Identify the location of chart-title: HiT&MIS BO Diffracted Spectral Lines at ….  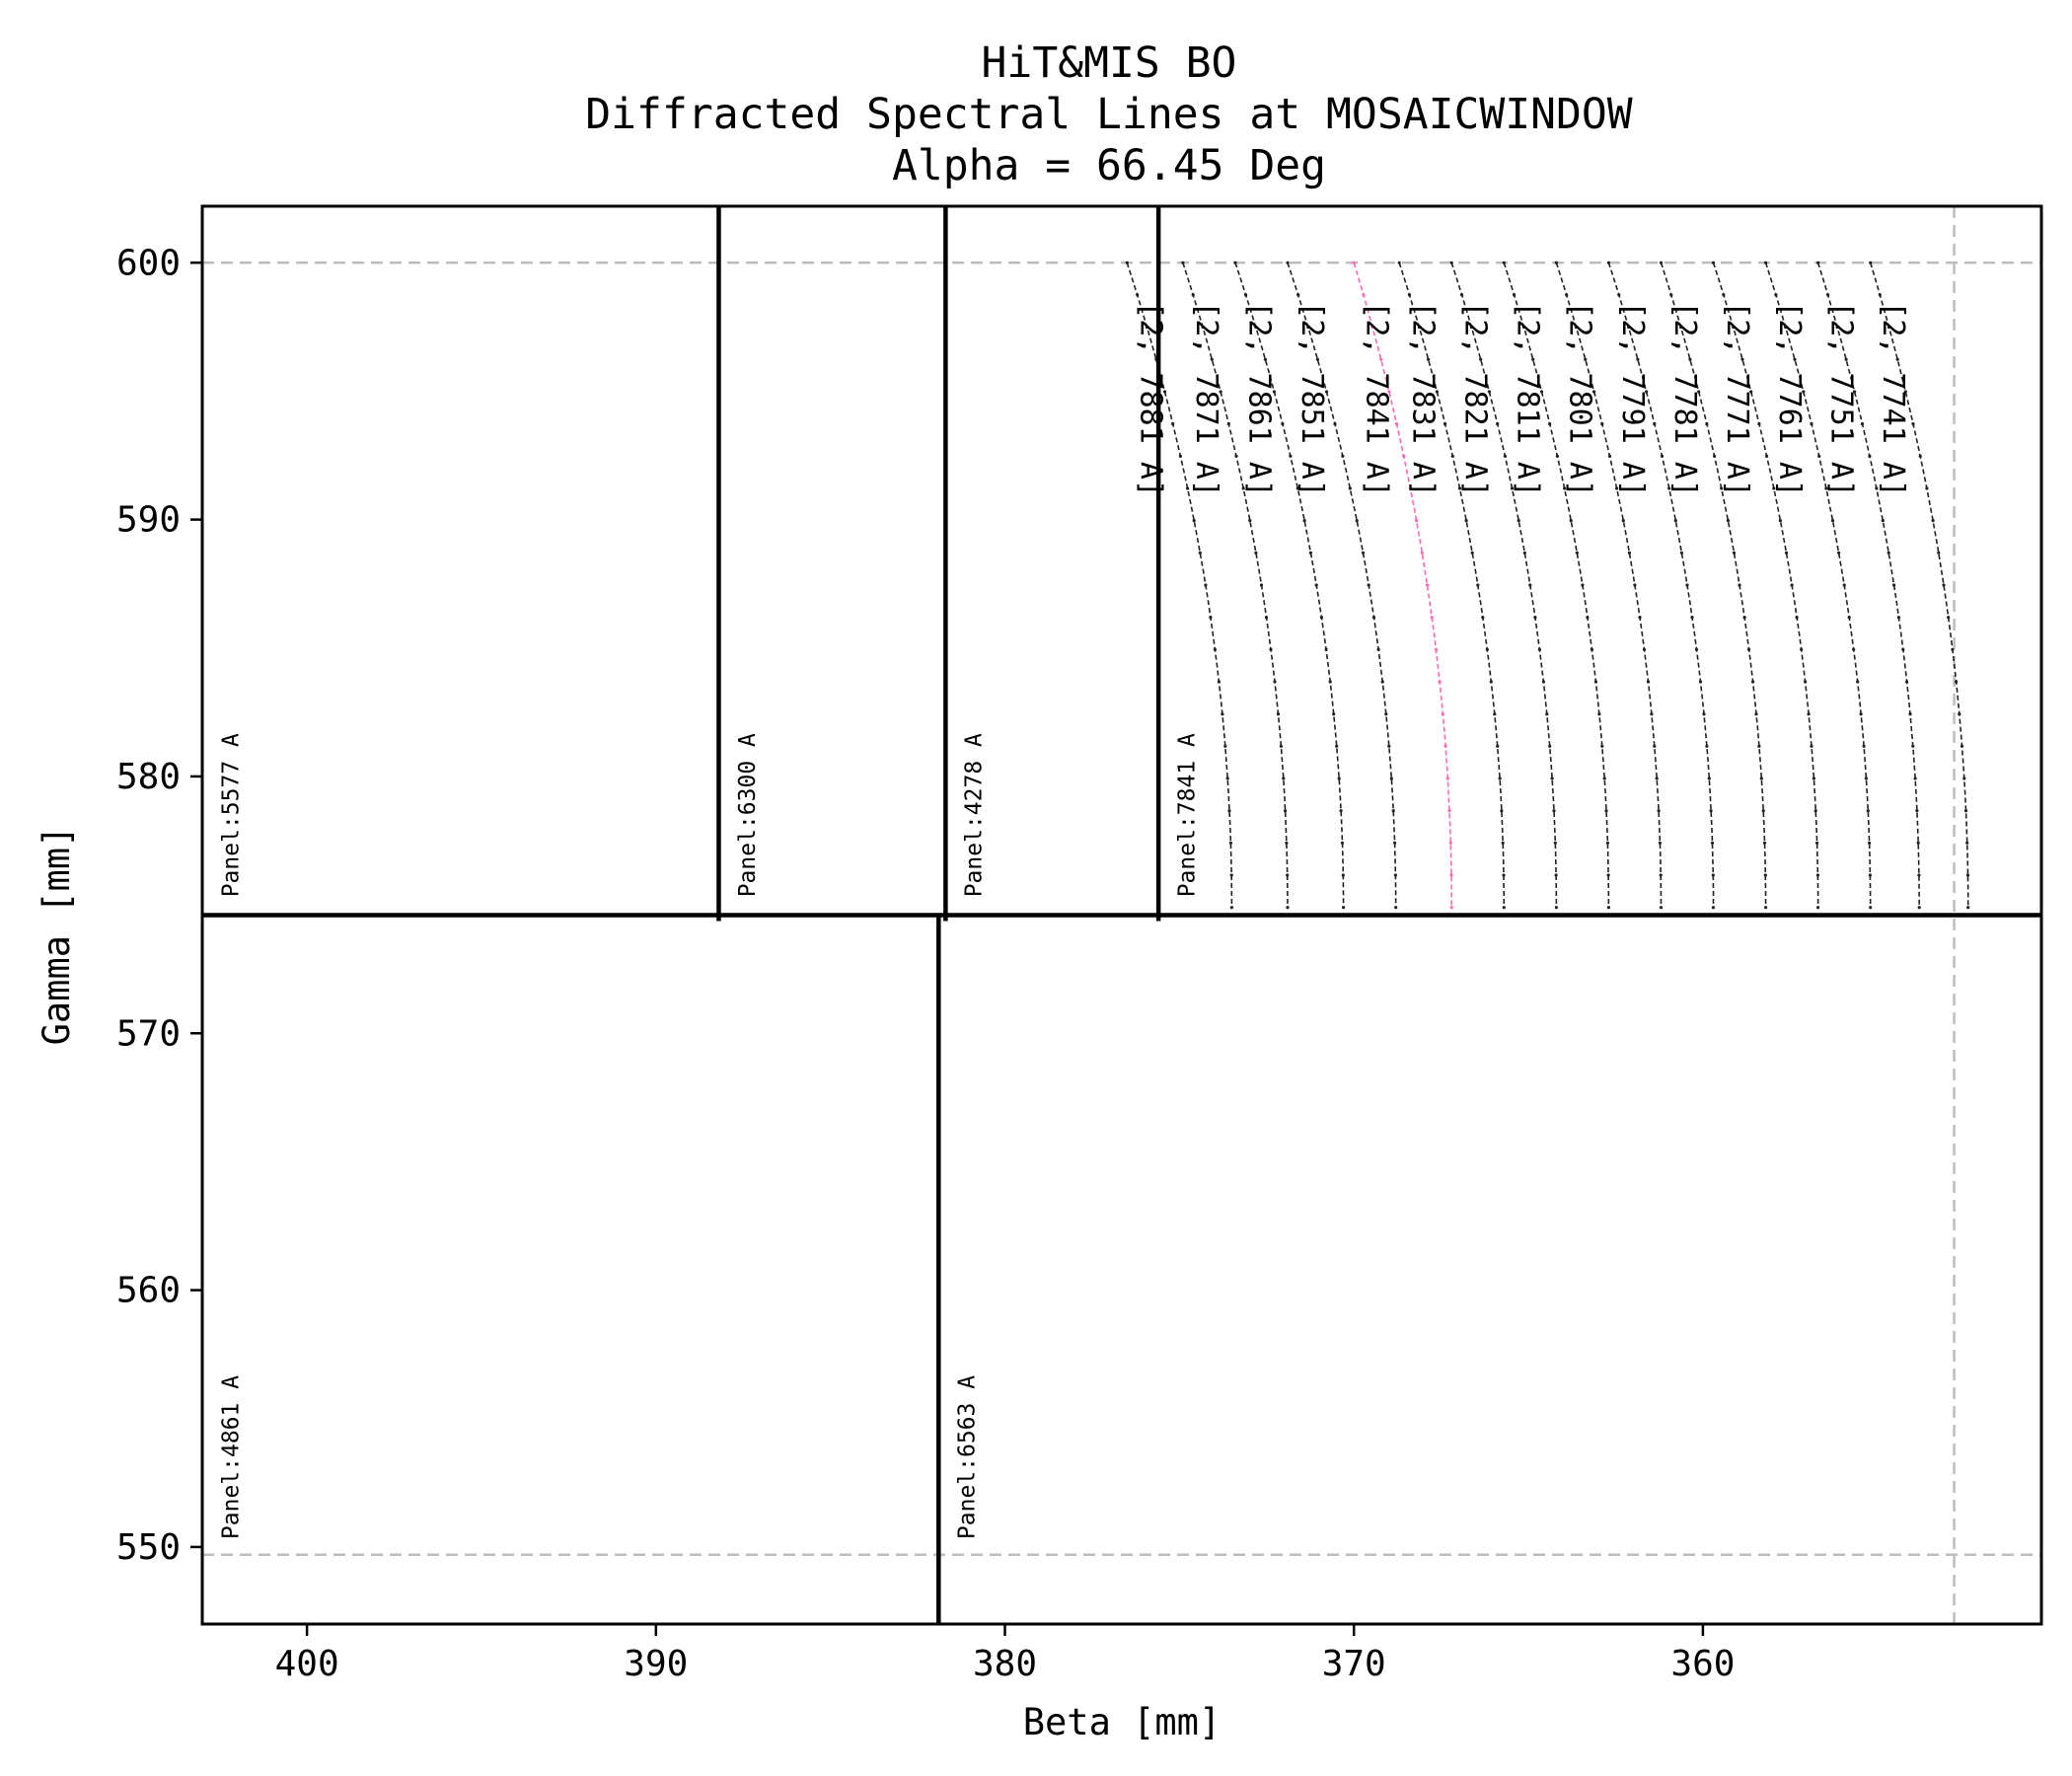
(1109, 114).